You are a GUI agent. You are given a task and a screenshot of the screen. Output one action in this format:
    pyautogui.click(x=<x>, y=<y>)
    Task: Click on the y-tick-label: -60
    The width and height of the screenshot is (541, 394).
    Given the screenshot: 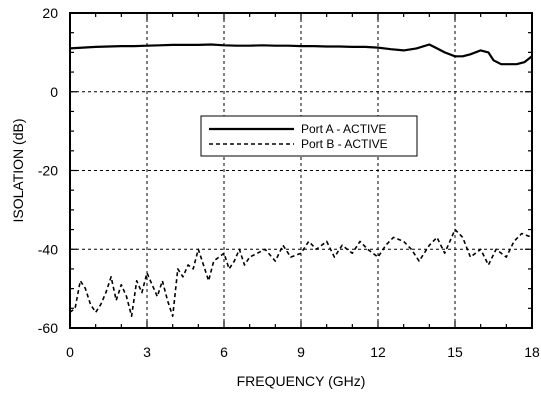 What is the action you would take?
    pyautogui.click(x=48, y=328)
    